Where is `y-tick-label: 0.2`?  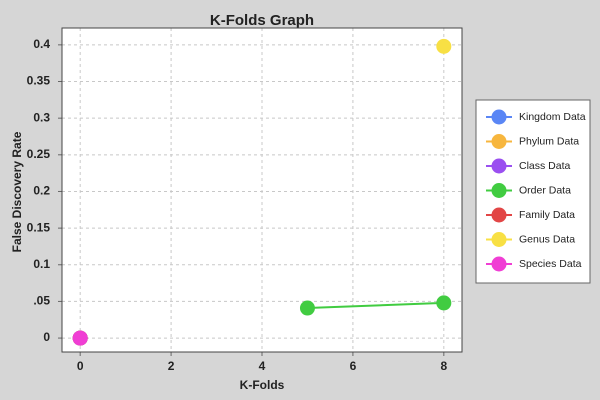 y-tick-label: 0.2 is located at coordinates (41, 191).